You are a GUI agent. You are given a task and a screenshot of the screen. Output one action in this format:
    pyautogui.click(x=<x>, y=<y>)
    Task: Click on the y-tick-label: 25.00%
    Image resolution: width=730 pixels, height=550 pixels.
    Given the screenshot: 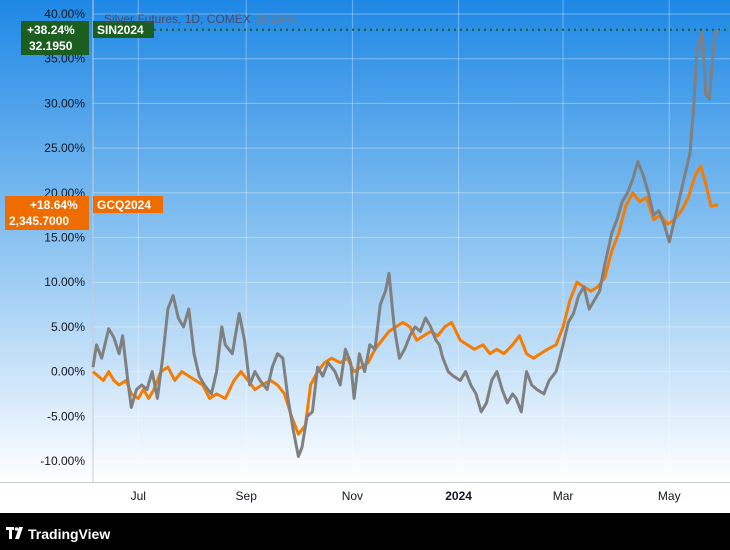 What is the action you would take?
    pyautogui.click(x=64, y=148)
    